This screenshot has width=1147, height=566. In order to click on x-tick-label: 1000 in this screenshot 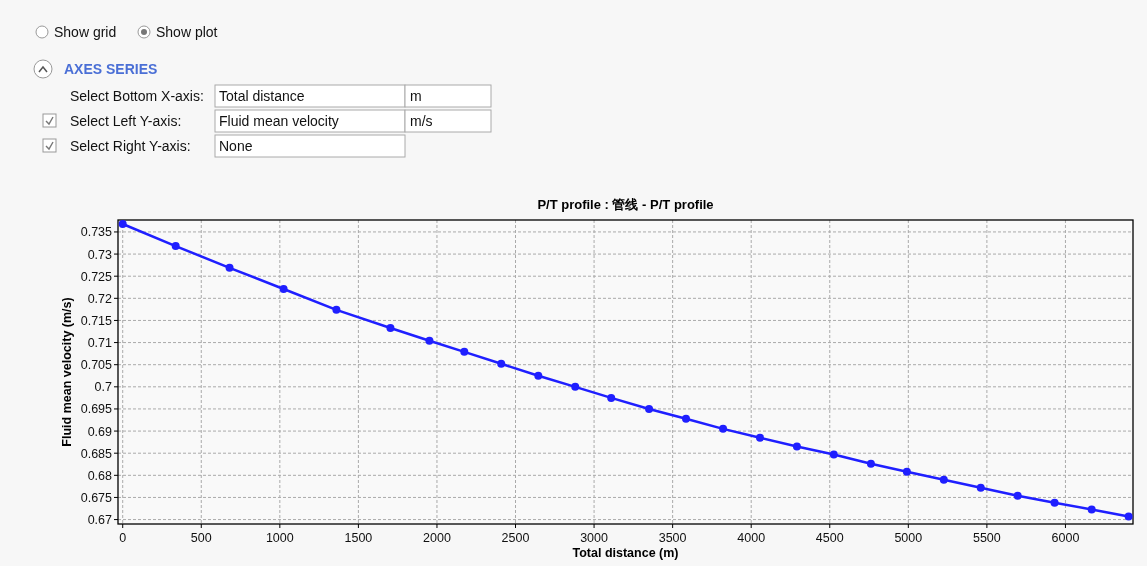, I will do `click(279, 538)`.